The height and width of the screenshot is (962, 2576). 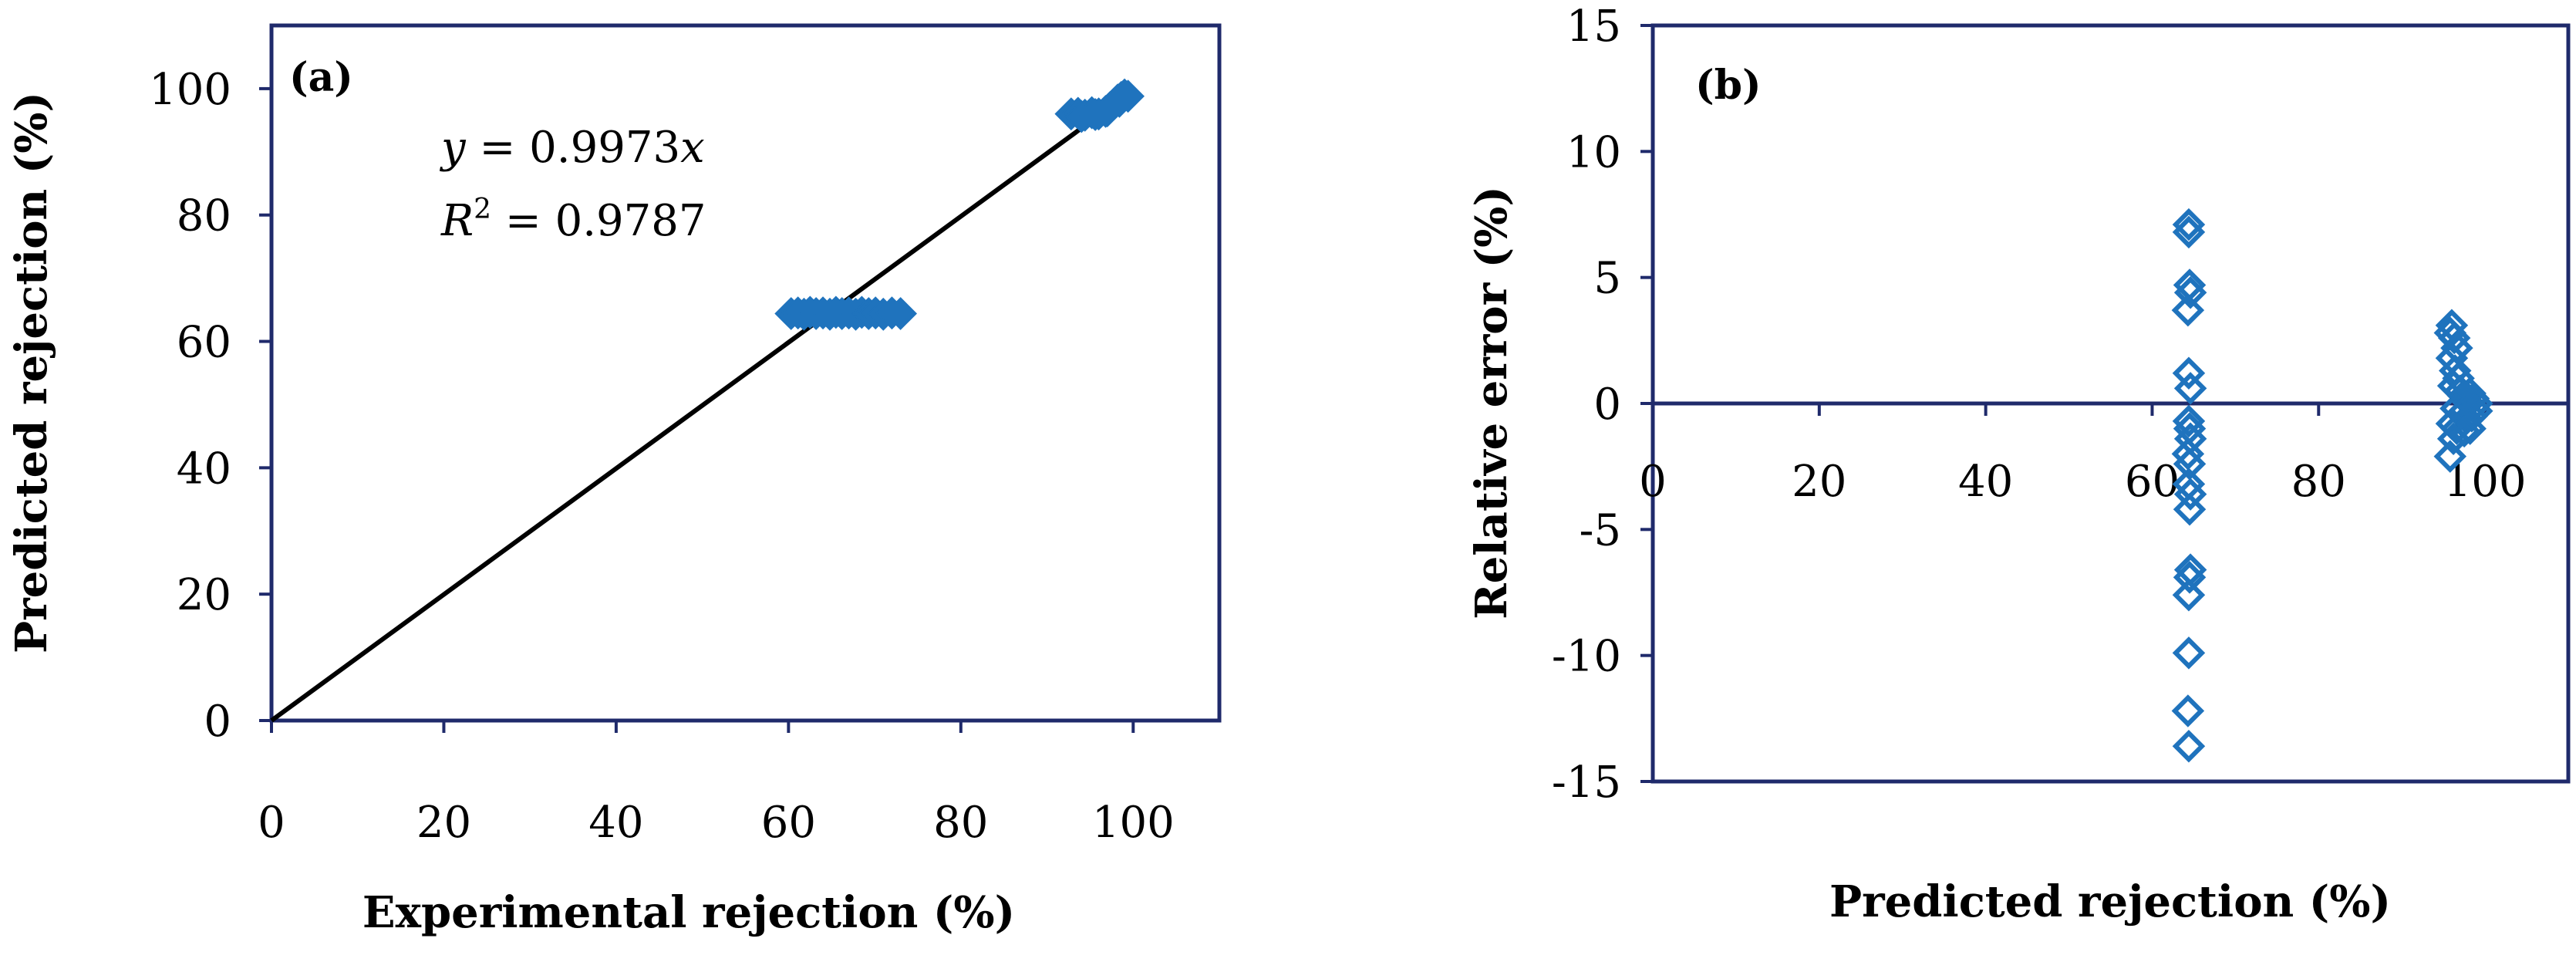 I want to click on panel-b-y-tick-label: 5, so click(x=1607, y=279).